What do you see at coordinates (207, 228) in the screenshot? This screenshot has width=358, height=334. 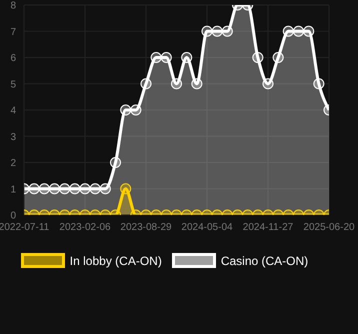 I see `x-tick-label: 2024-05-04` at bounding box center [207, 228].